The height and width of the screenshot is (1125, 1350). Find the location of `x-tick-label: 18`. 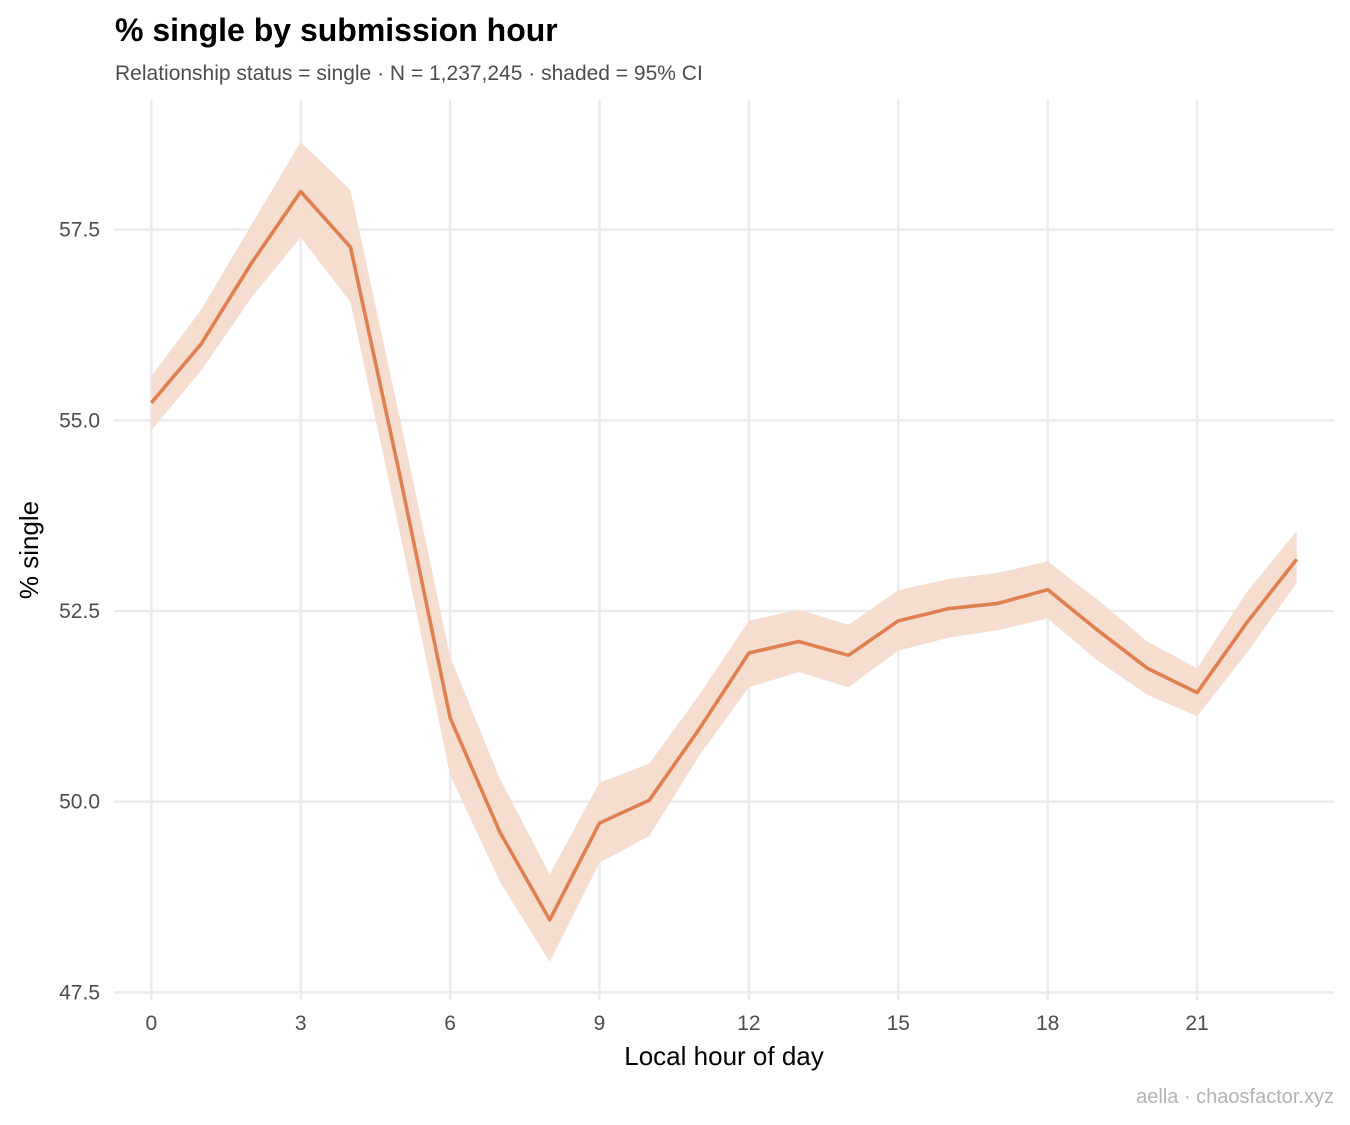

x-tick-label: 18 is located at coordinates (1047, 1023).